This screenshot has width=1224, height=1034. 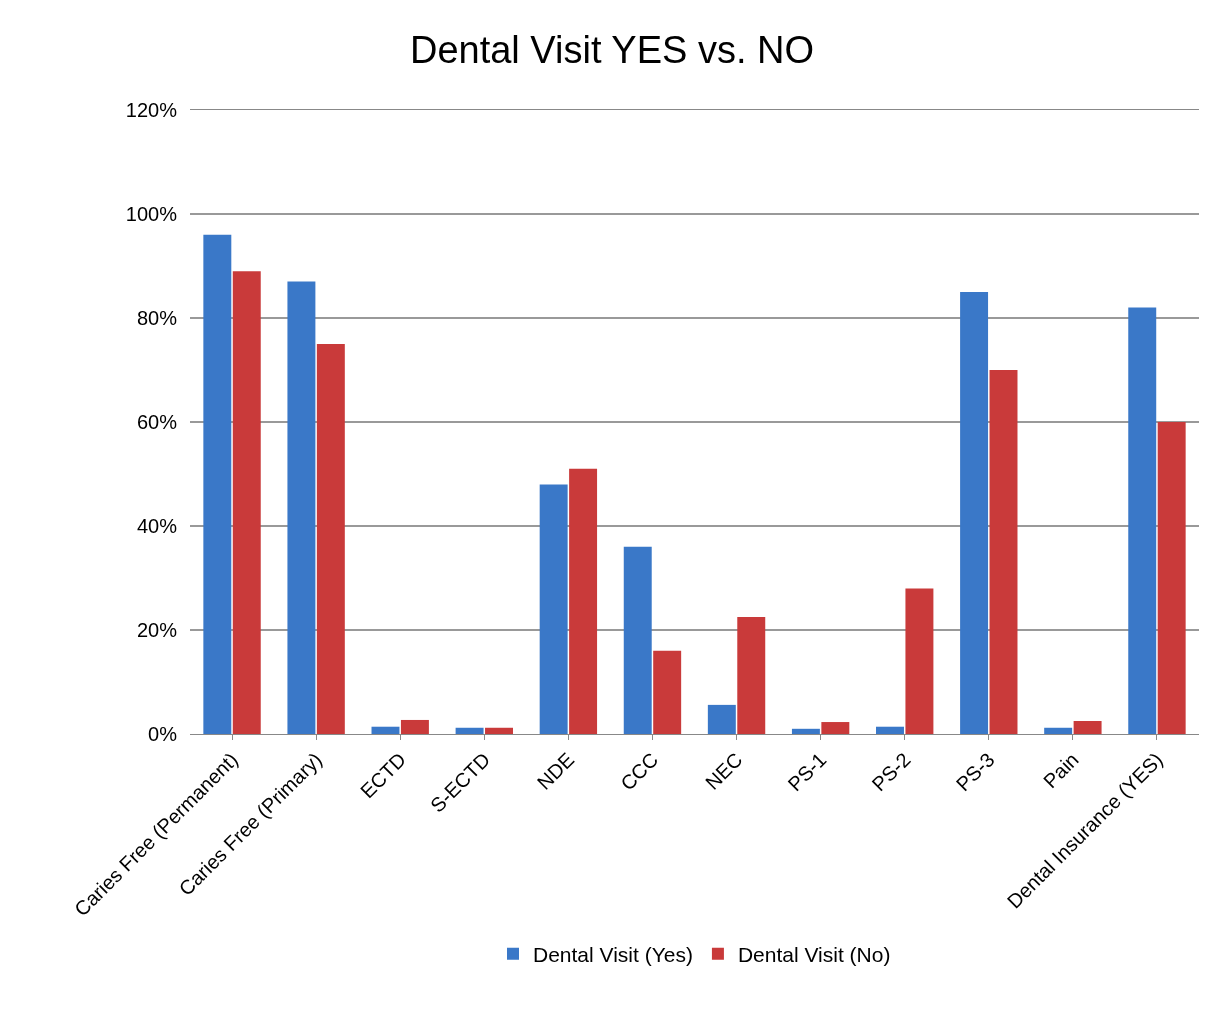 I want to click on y-tick-label: 20%, so click(x=157, y=630).